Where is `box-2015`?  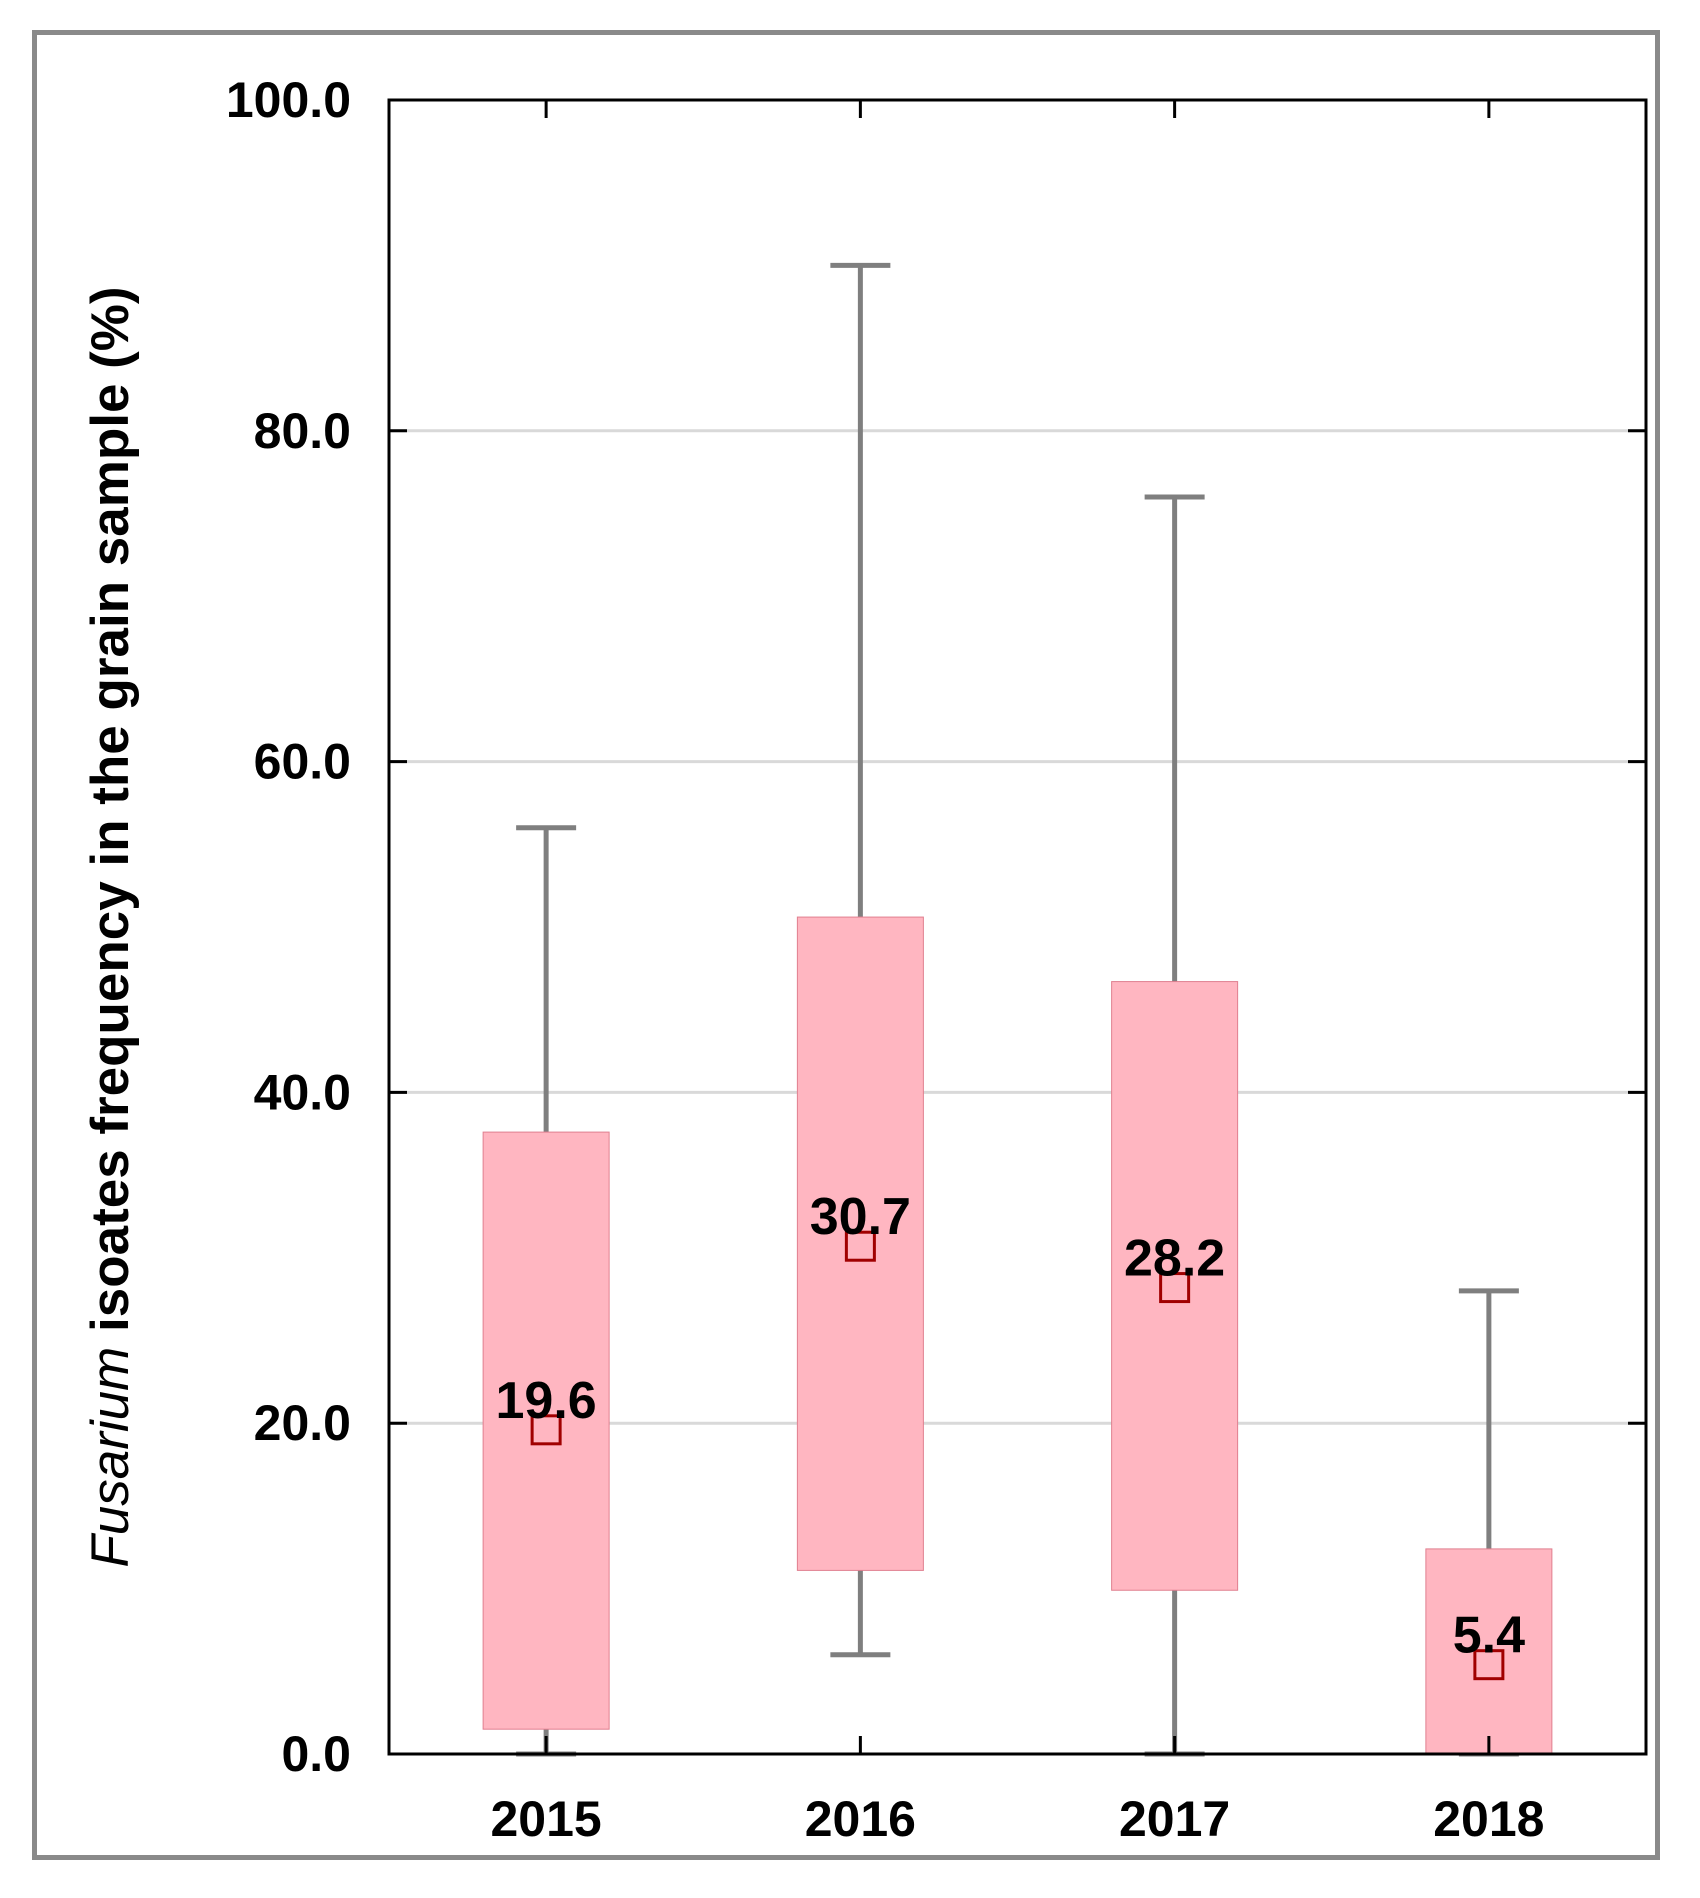
box-2015 is located at coordinates (546, 1430).